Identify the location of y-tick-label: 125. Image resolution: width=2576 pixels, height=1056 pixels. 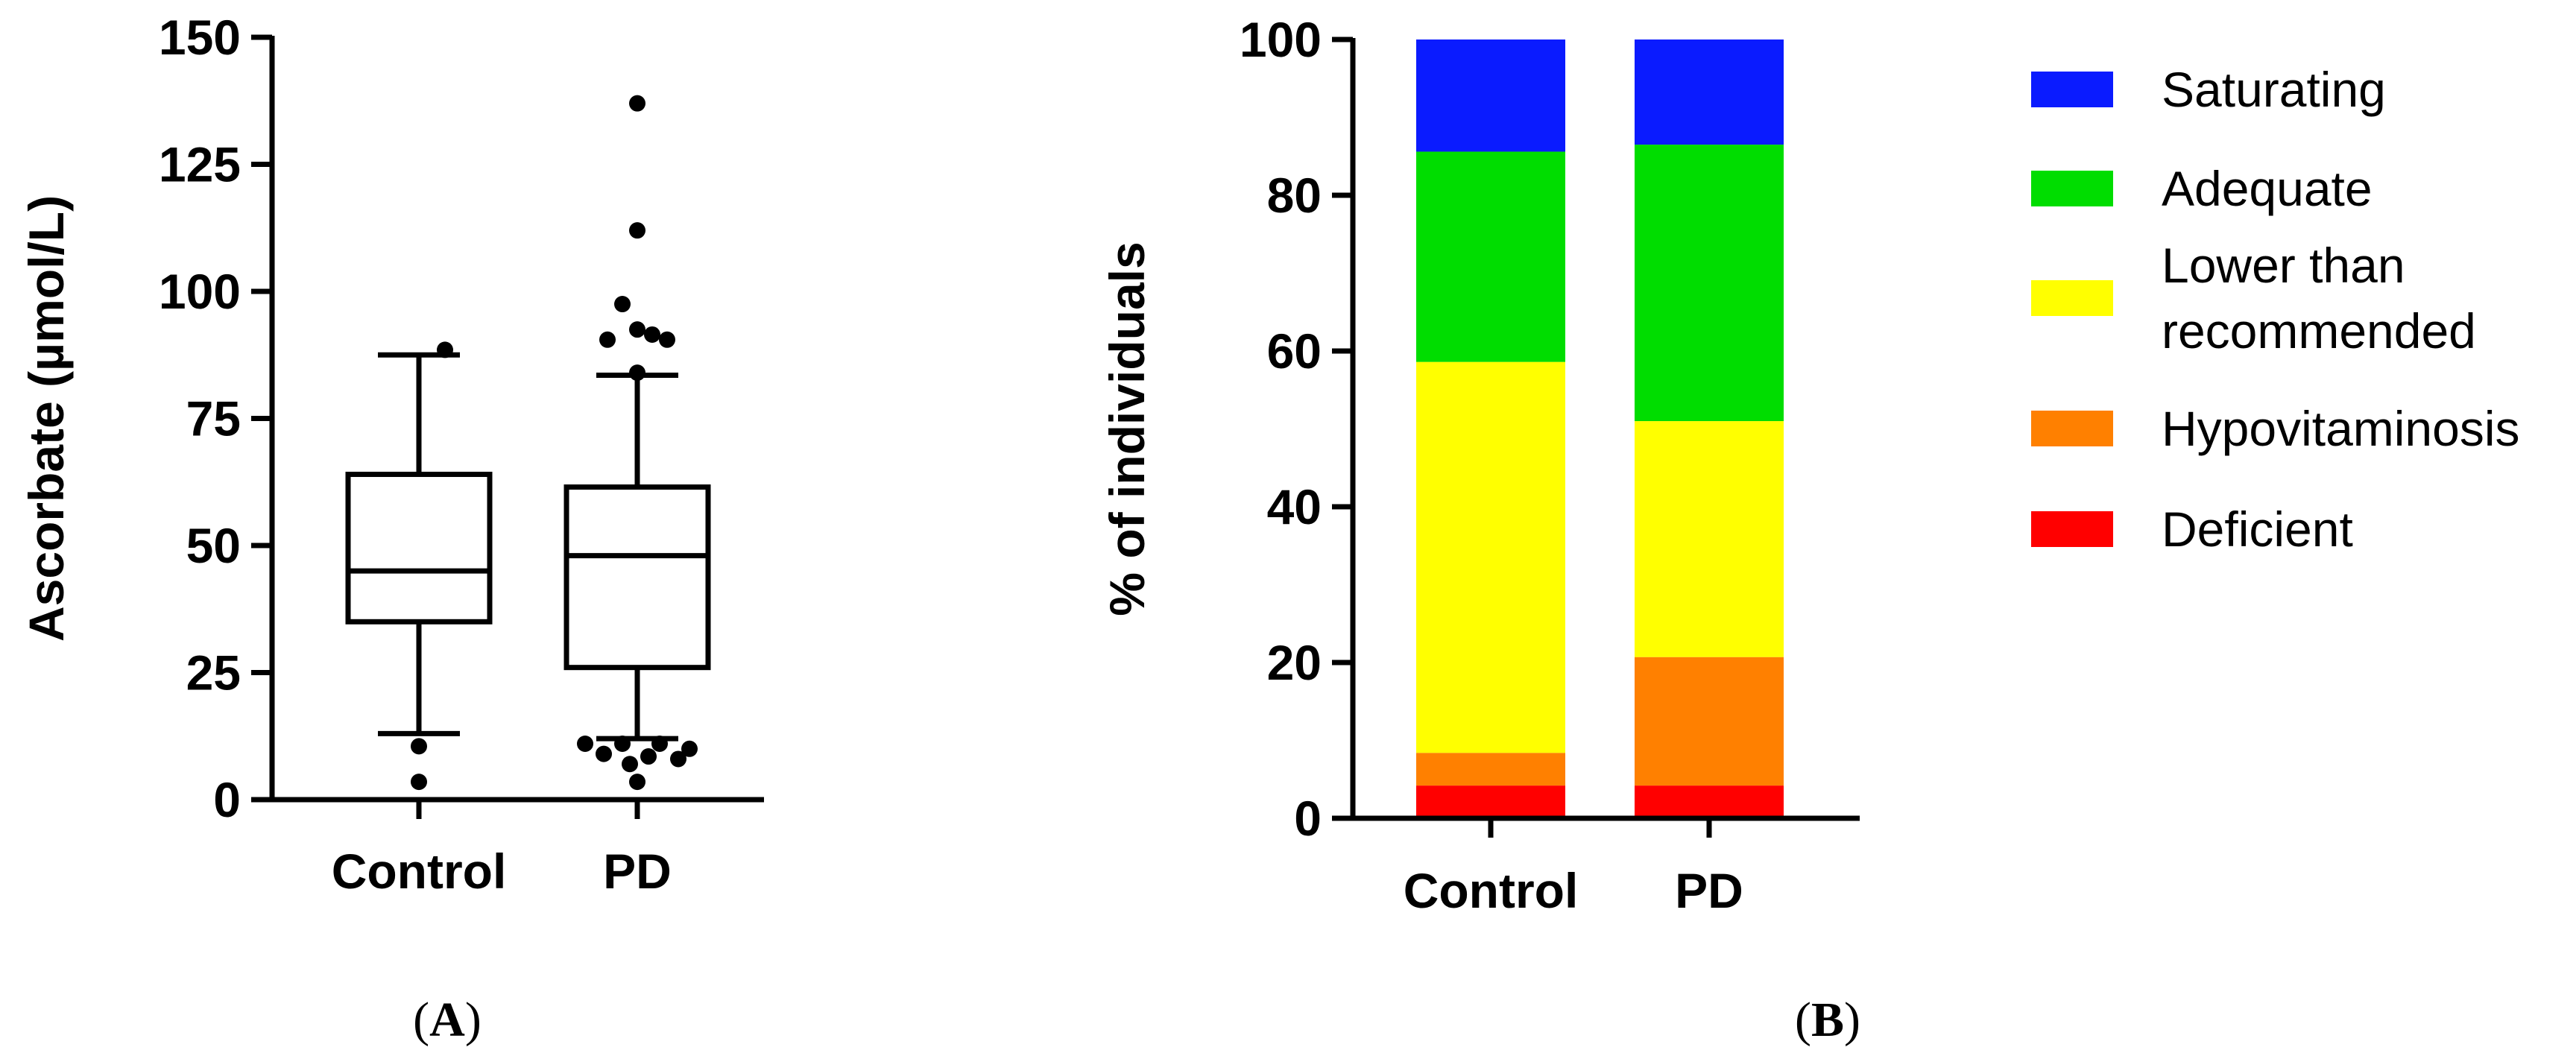
(200, 164).